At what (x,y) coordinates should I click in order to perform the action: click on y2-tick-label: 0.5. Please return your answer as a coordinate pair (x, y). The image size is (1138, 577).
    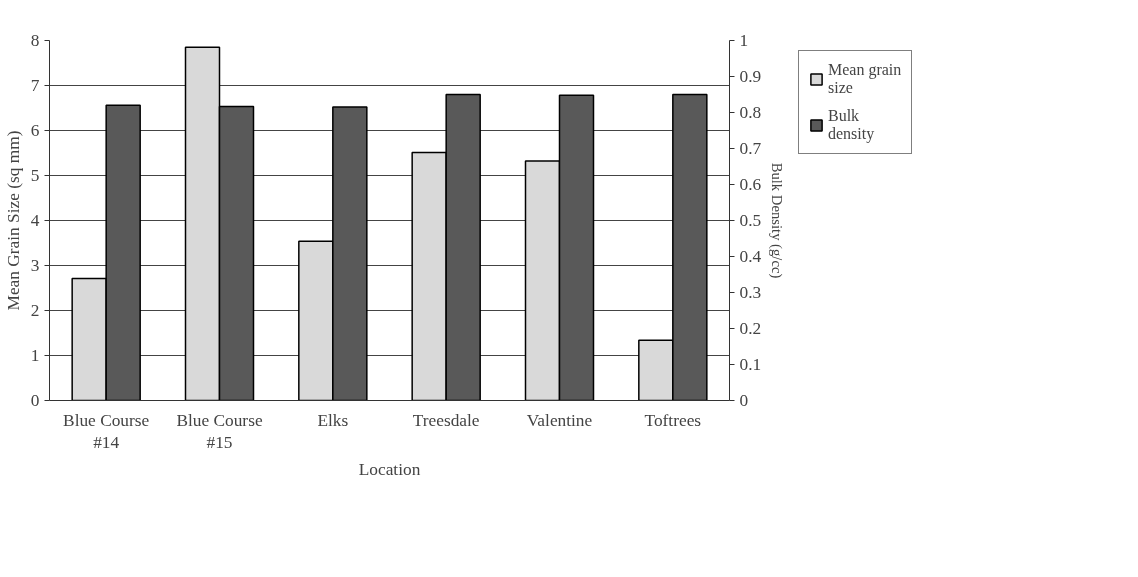
    Looking at the image, I should click on (750, 220).